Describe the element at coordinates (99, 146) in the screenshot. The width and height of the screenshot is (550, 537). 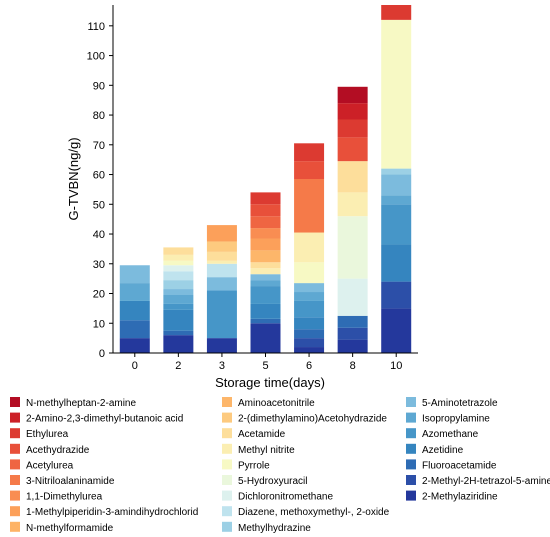
I see `y-tick-label: 70` at that location.